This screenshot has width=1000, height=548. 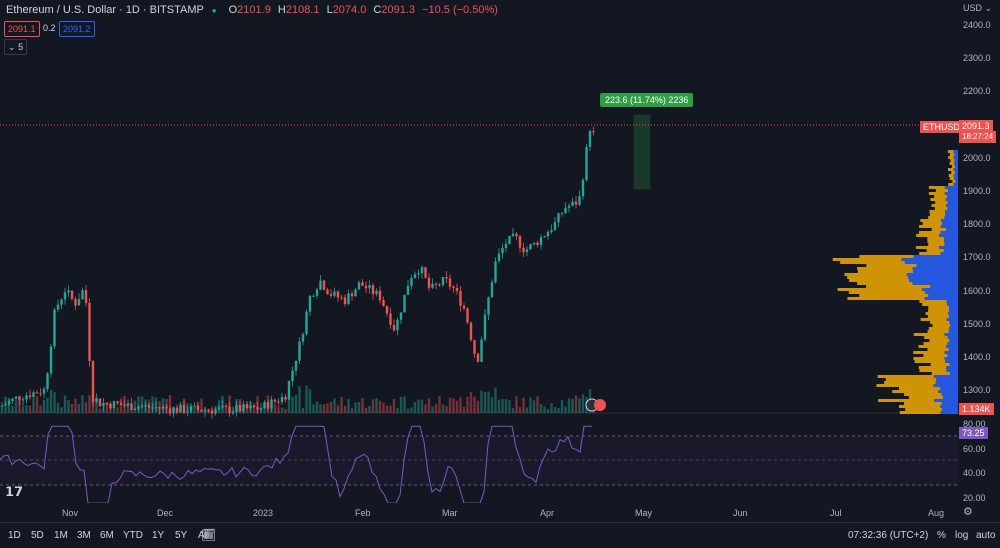 What do you see at coordinates (107, 535) in the screenshot?
I see `timeframe-6m: 6M` at bounding box center [107, 535].